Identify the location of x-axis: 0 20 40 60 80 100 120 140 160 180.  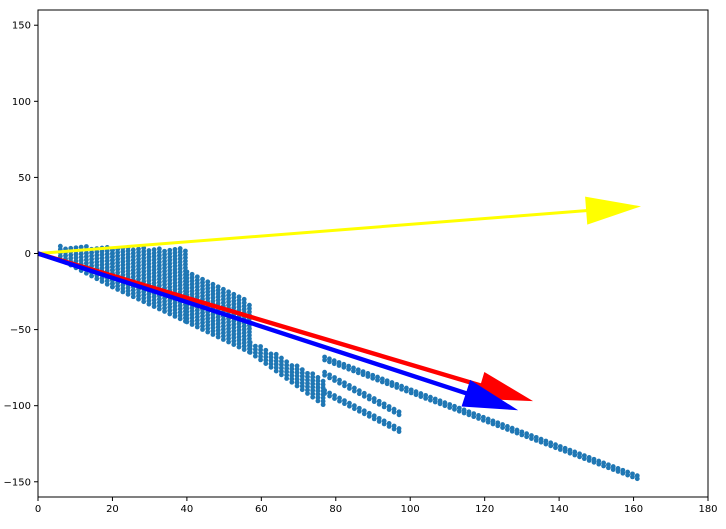
(376, 506).